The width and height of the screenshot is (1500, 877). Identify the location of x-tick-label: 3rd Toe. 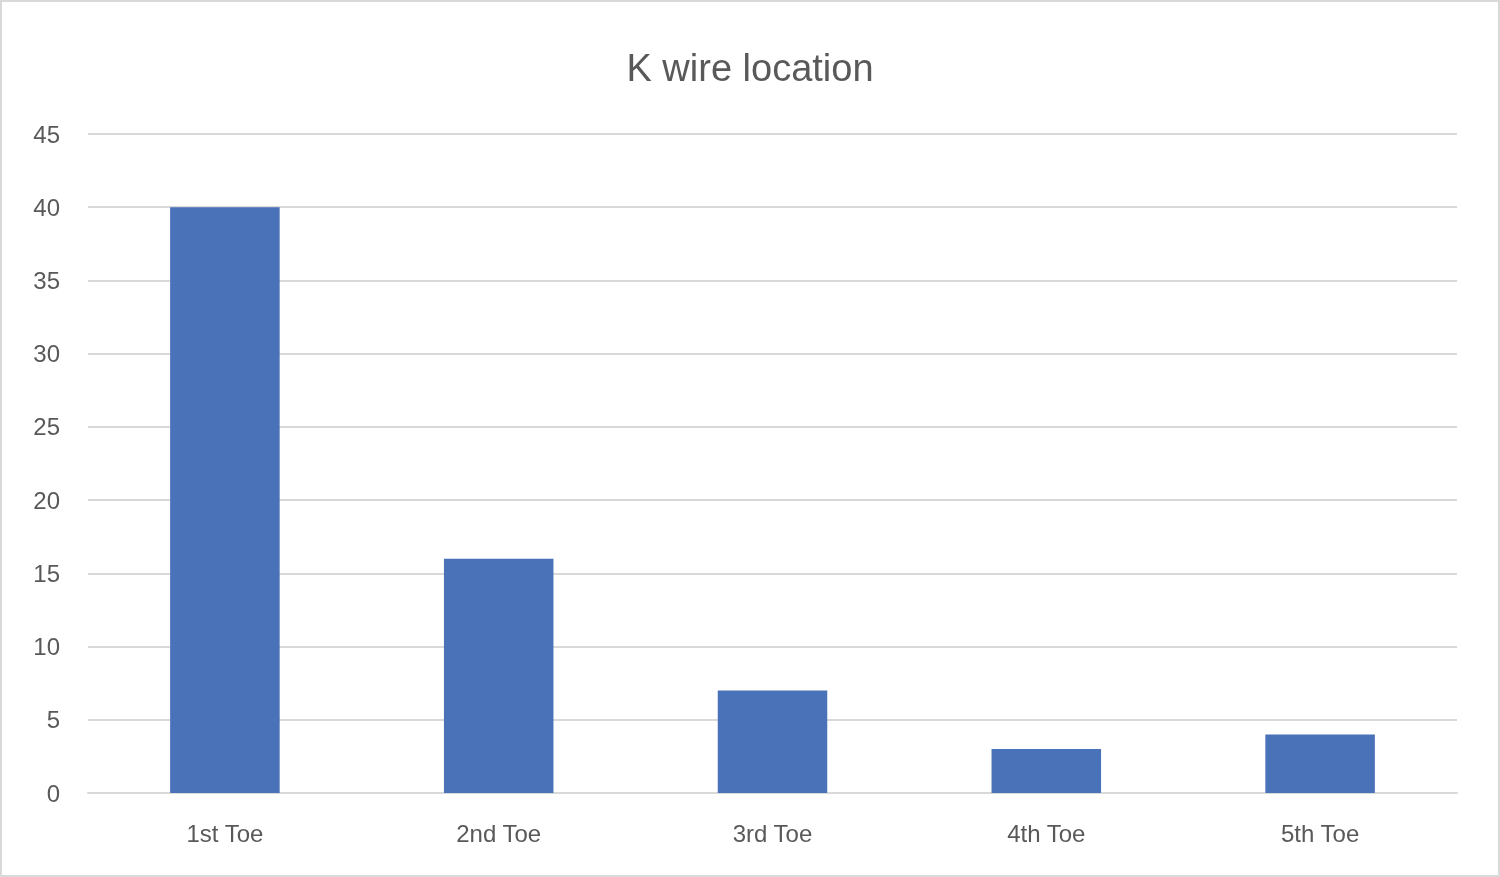
(772, 833).